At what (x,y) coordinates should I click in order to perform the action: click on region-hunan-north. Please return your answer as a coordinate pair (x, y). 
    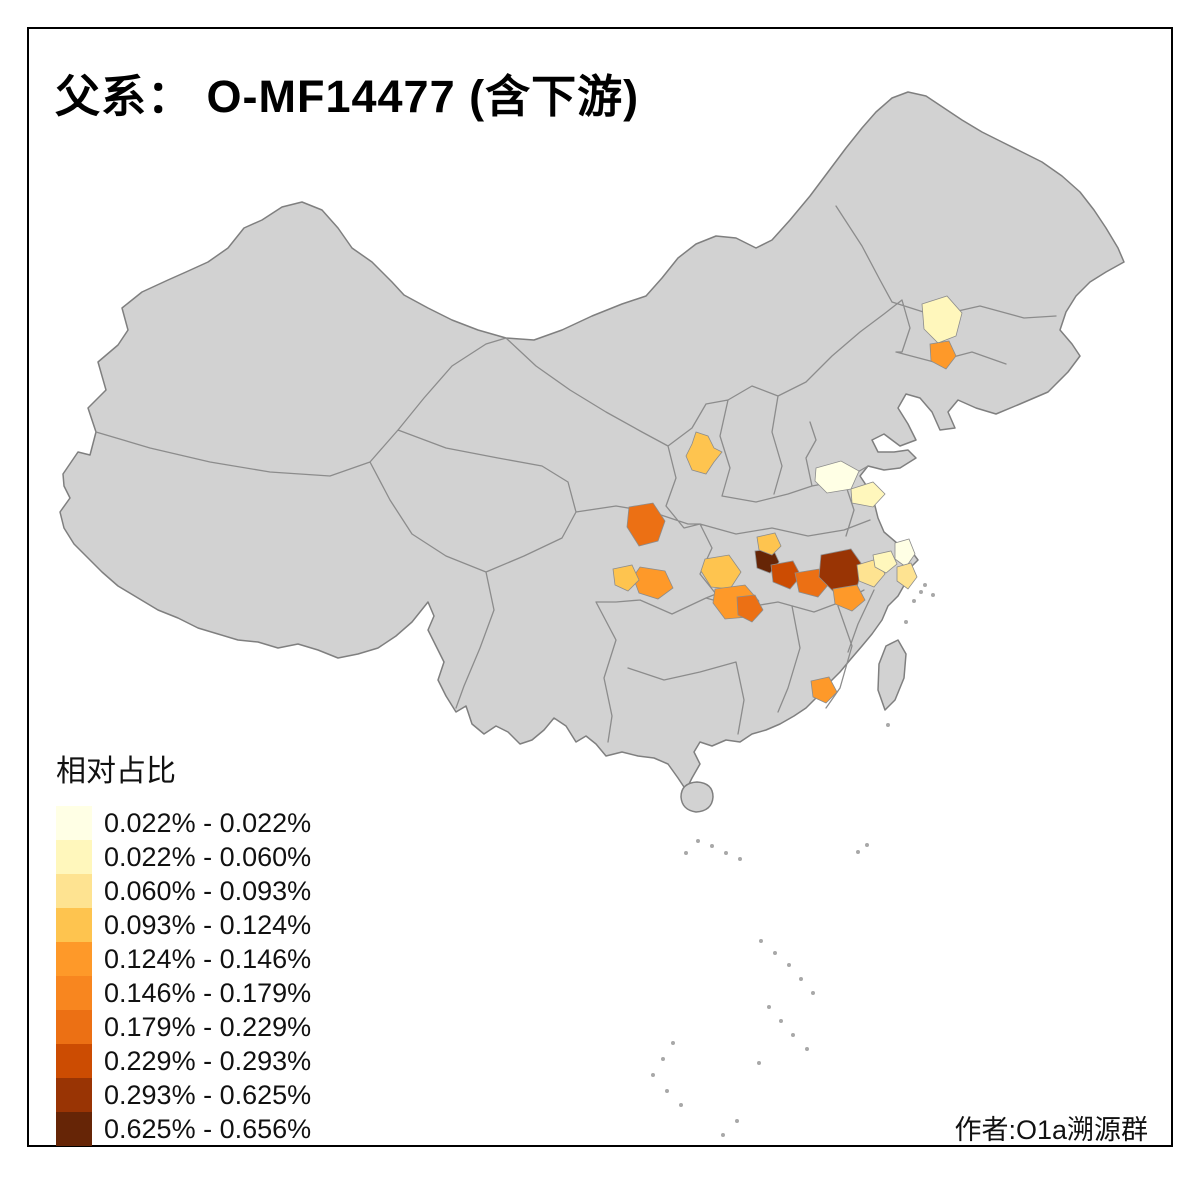
    Looking at the image, I should click on (750, 608).